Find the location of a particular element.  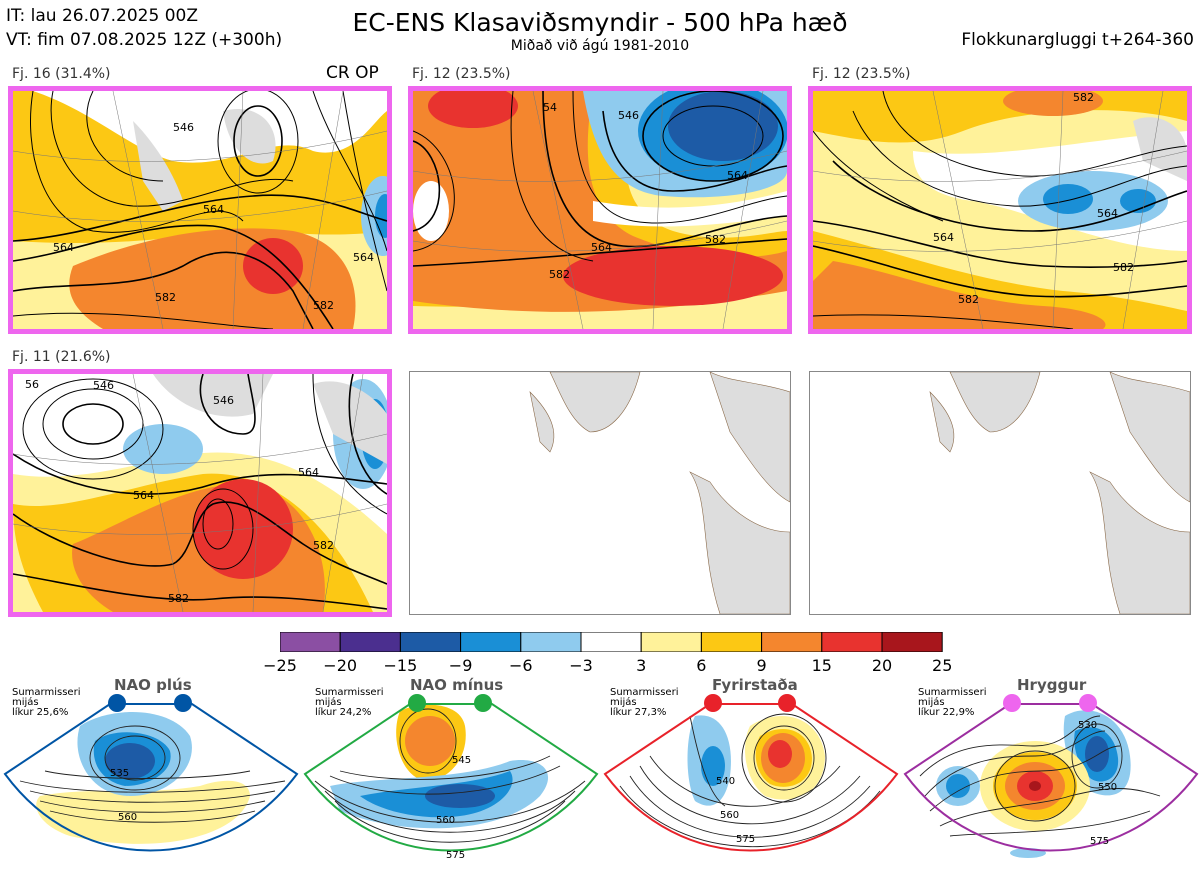

panel-1-contour-label-5: 546 is located at coordinates (183, 127).